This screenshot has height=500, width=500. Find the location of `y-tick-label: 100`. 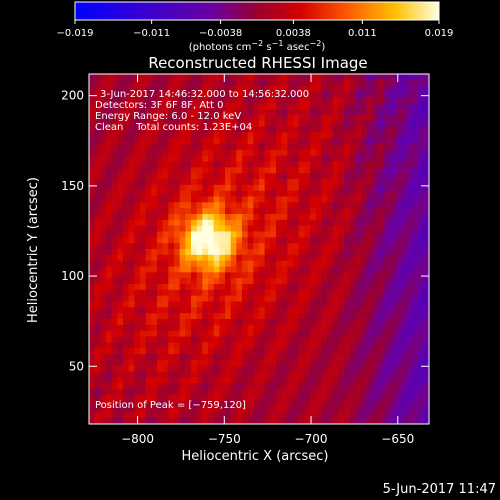

y-tick-label: 100 is located at coordinates (72, 276).